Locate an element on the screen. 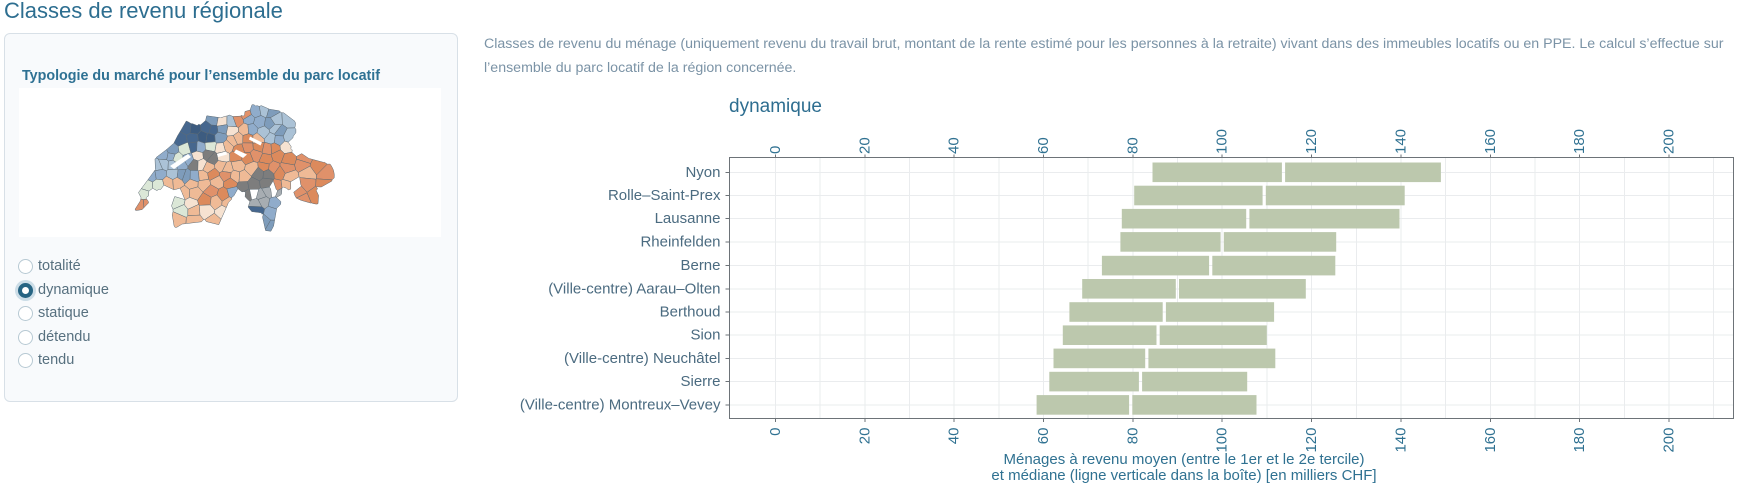 This screenshot has height=496, width=1740. svg-text: Rheinfelden is located at coordinates (680, 241).